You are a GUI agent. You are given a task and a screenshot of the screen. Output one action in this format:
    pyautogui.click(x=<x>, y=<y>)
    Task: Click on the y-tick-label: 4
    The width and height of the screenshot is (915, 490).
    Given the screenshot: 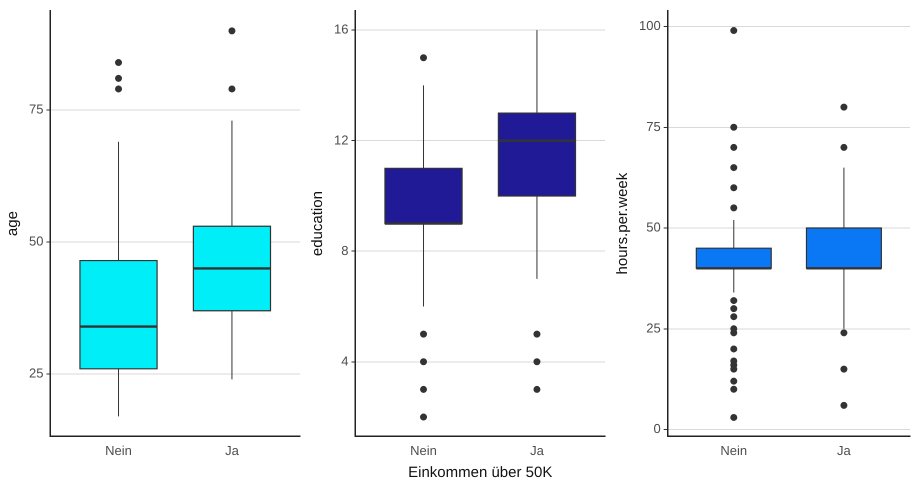 What is the action you would take?
    pyautogui.click(x=344, y=360)
    